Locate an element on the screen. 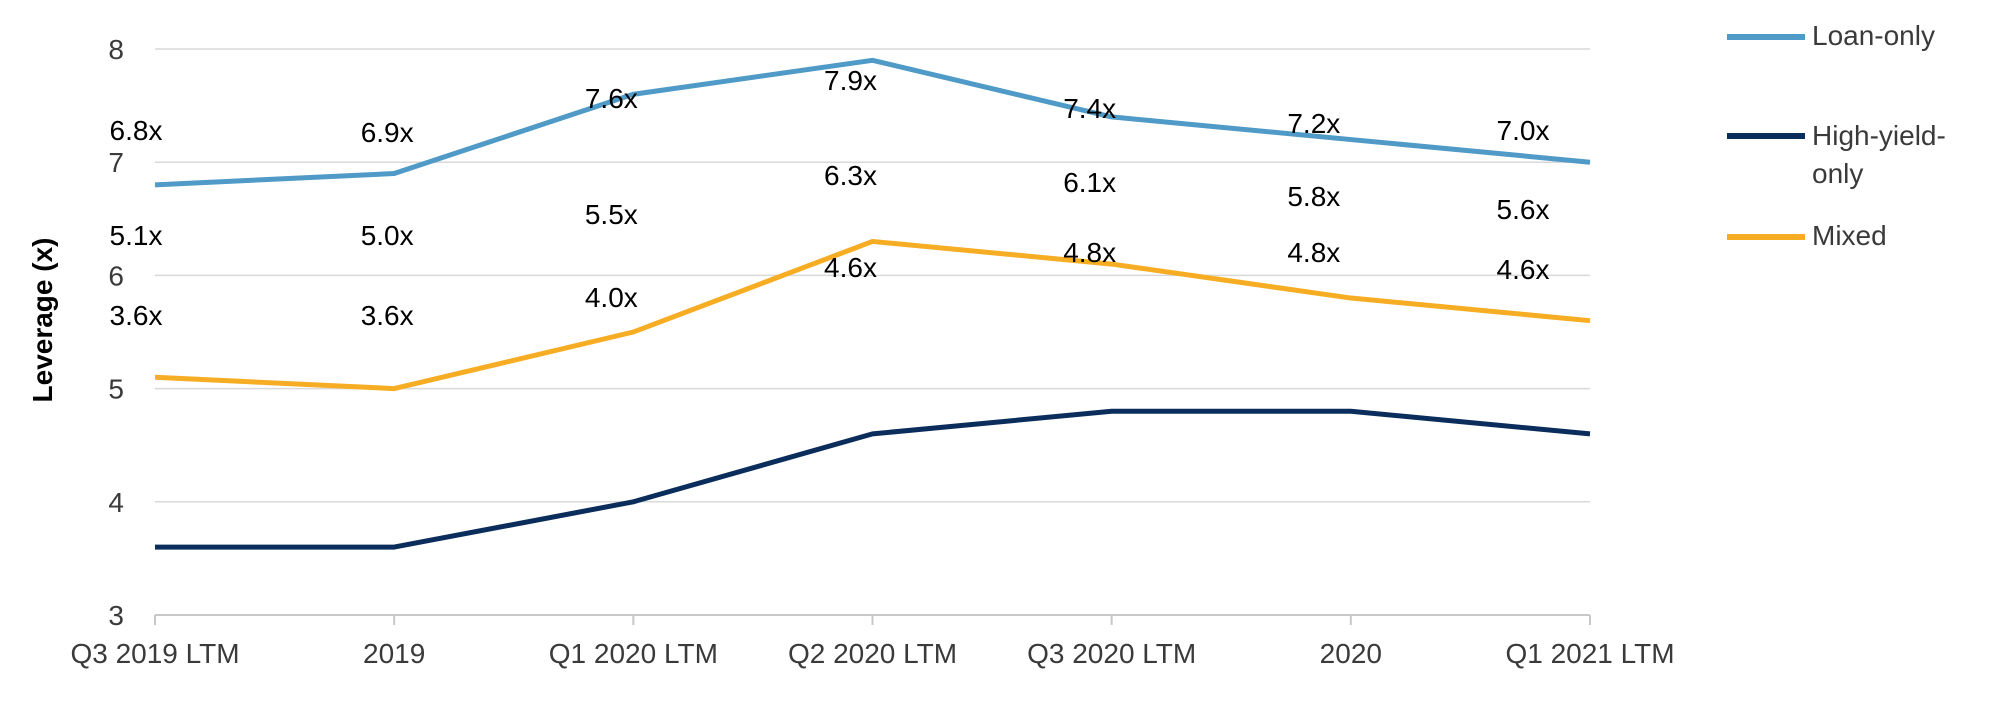 The image size is (2000, 719). data-label: 5.8x is located at coordinates (1313, 196).